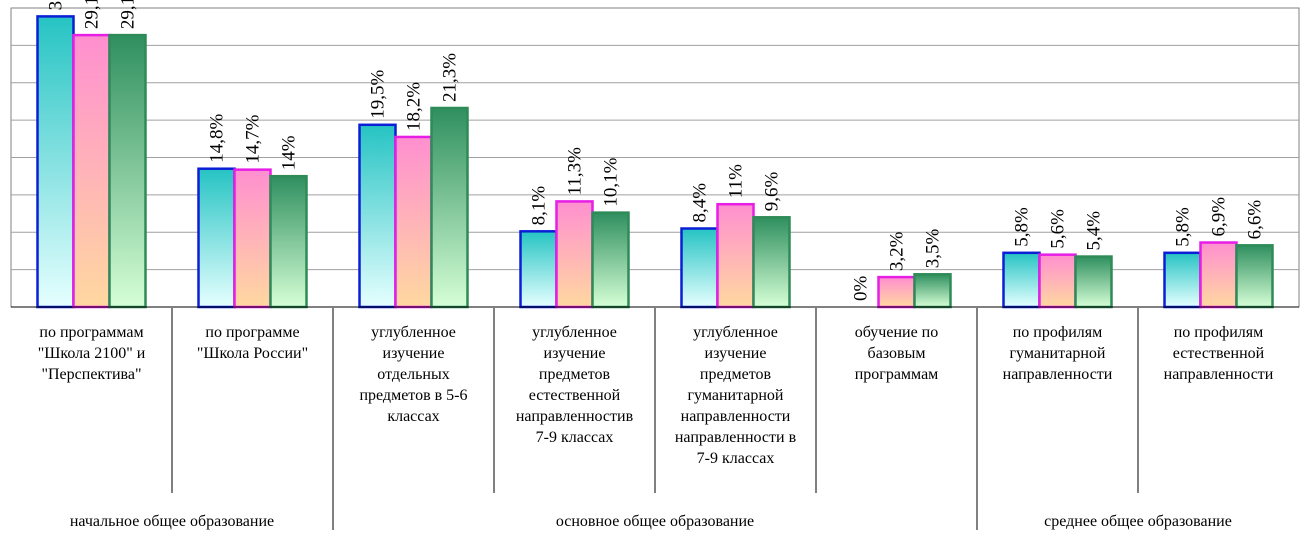 Image resolution: width=1301 pixels, height=535 pixels. I want to click on bar-series1-cat1, so click(55, 162).